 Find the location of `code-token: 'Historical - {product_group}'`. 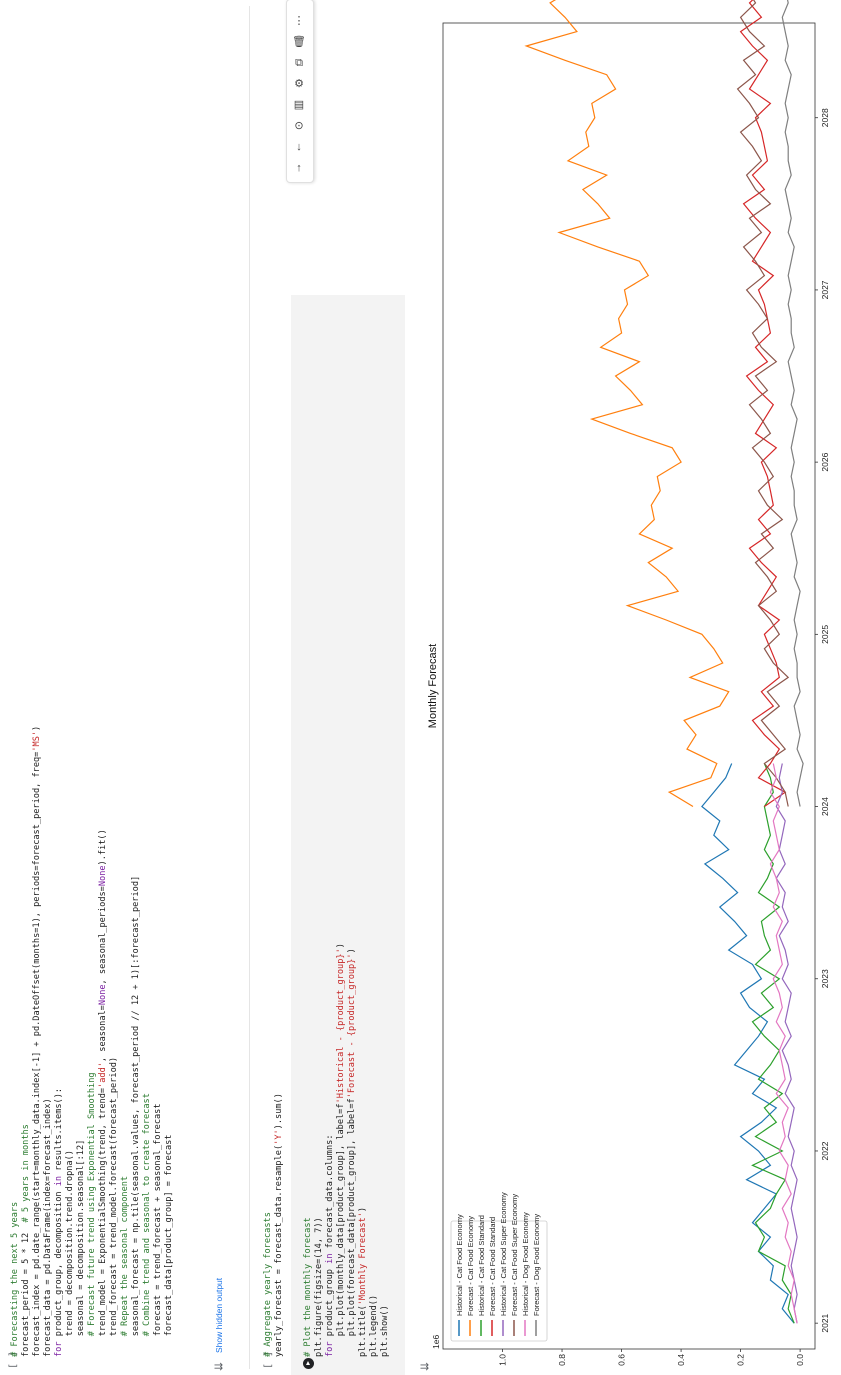

code-token: 'Historical - {product_group}' is located at coordinates (341, 1026).